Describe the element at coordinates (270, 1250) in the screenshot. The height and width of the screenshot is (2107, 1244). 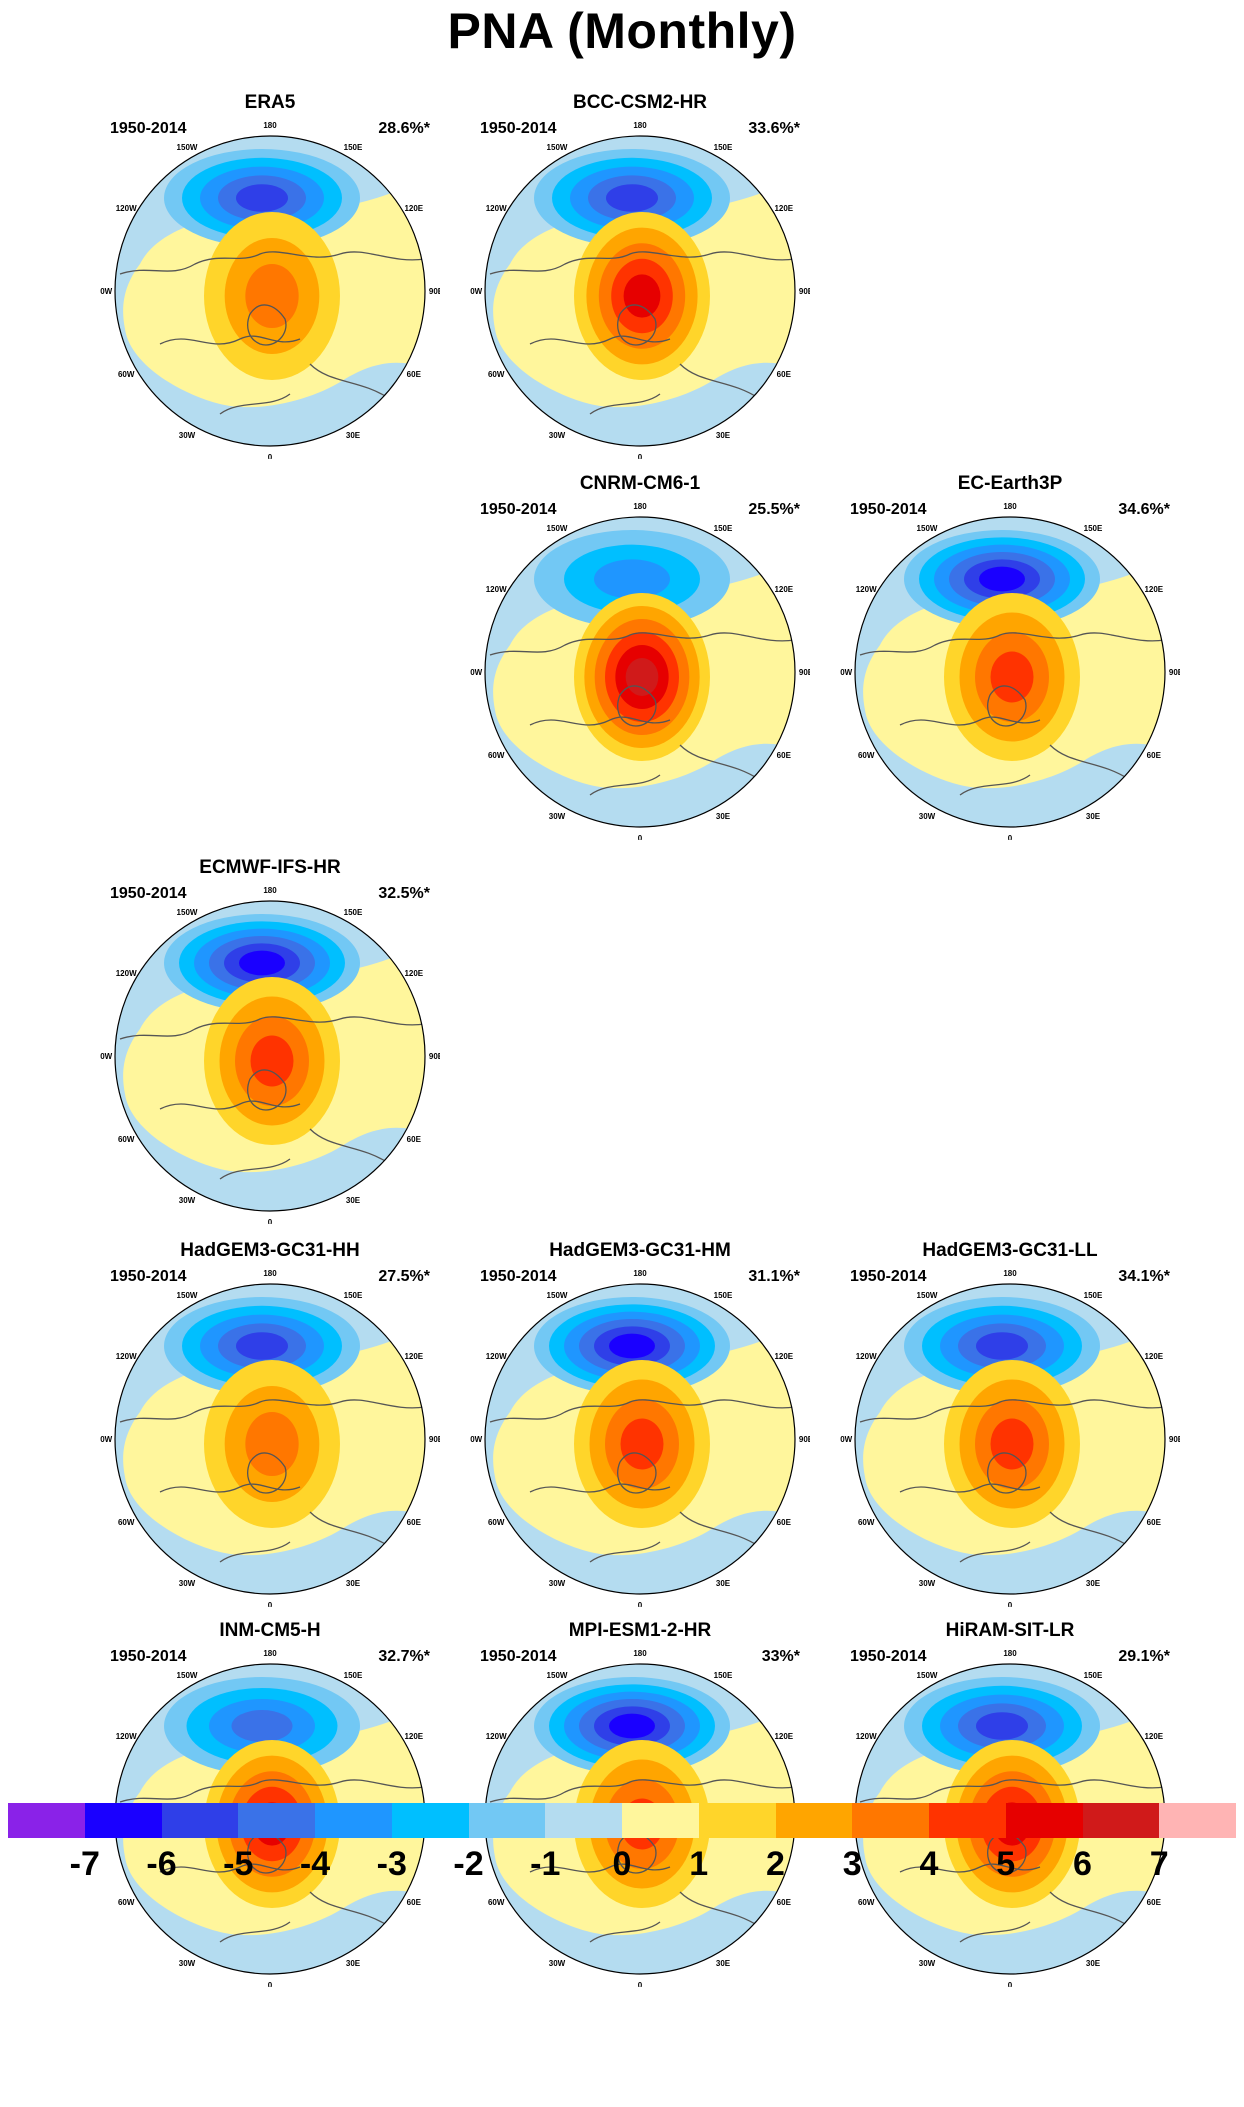
I see `panel-title: HadGEM3-GC31-HH` at that location.